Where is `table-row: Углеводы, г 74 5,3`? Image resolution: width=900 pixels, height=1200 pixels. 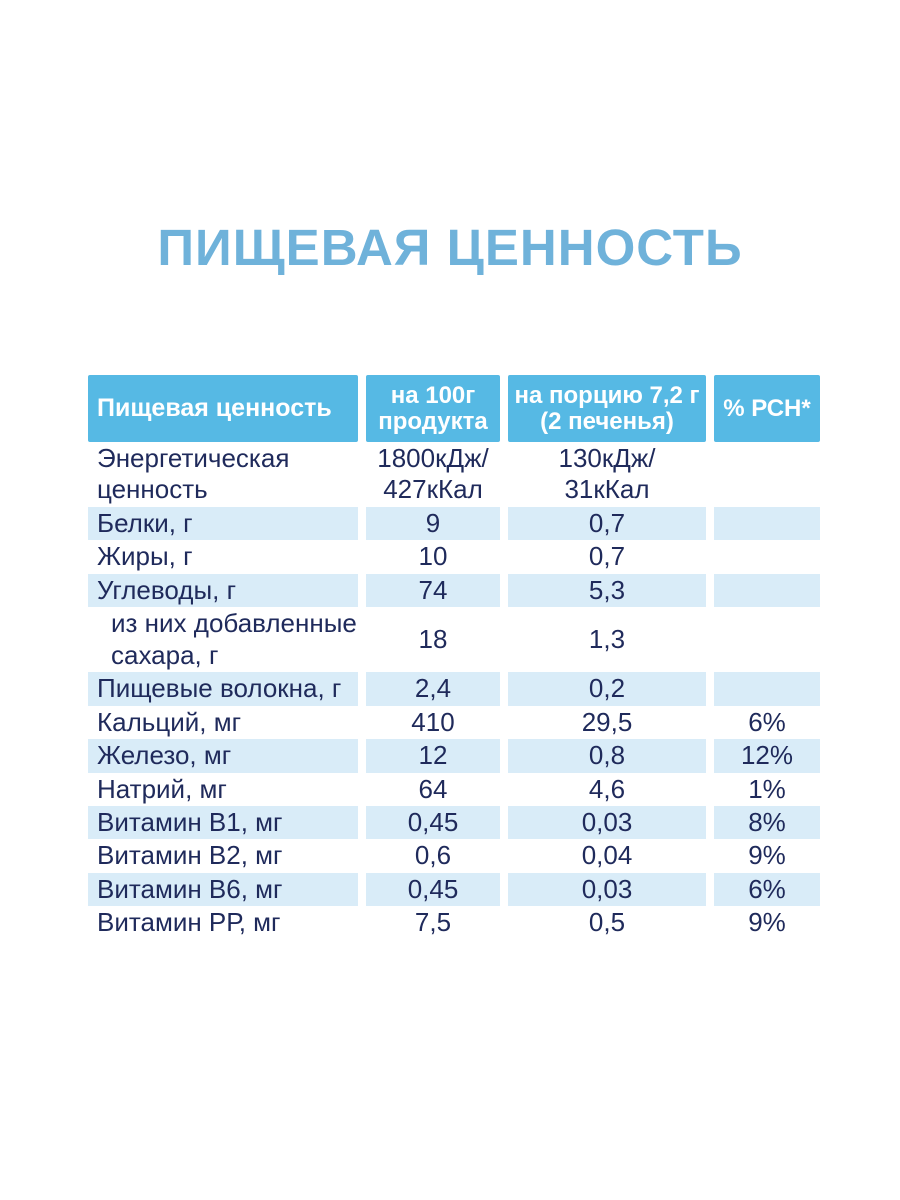 table-row: Углеводы, г 74 5,3 is located at coordinates (454, 590).